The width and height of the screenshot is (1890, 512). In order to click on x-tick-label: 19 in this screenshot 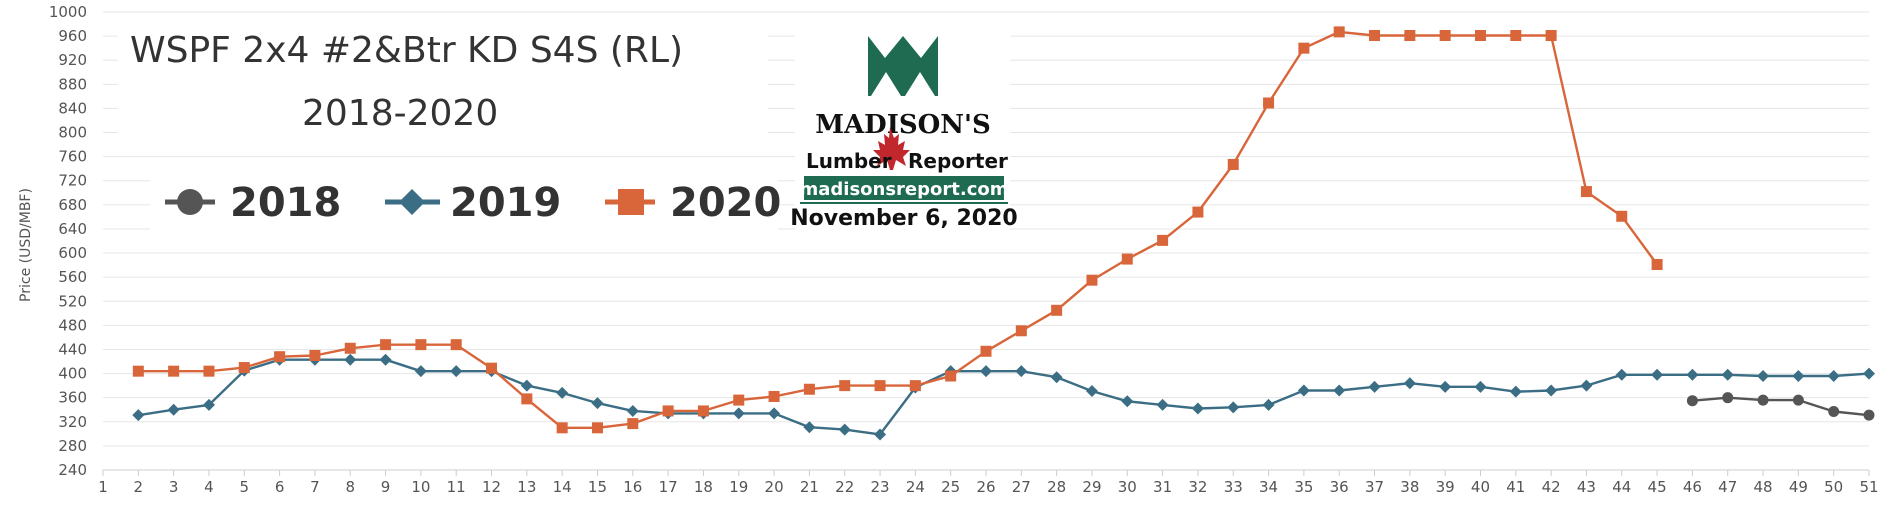, I will do `click(738, 487)`.